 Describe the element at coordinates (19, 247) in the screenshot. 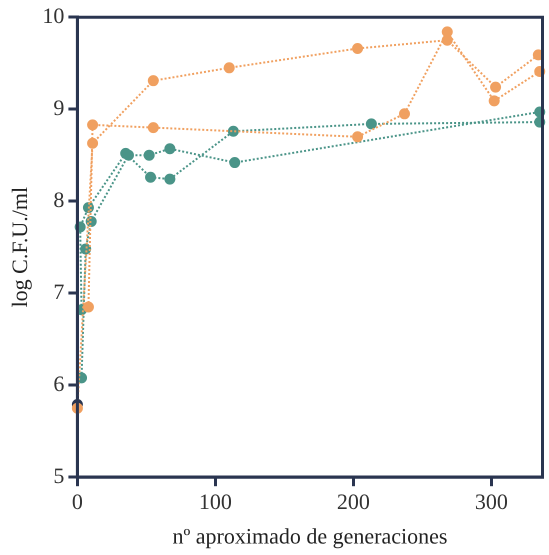

I see `y-axis-title: log C.F.U./ml` at that location.